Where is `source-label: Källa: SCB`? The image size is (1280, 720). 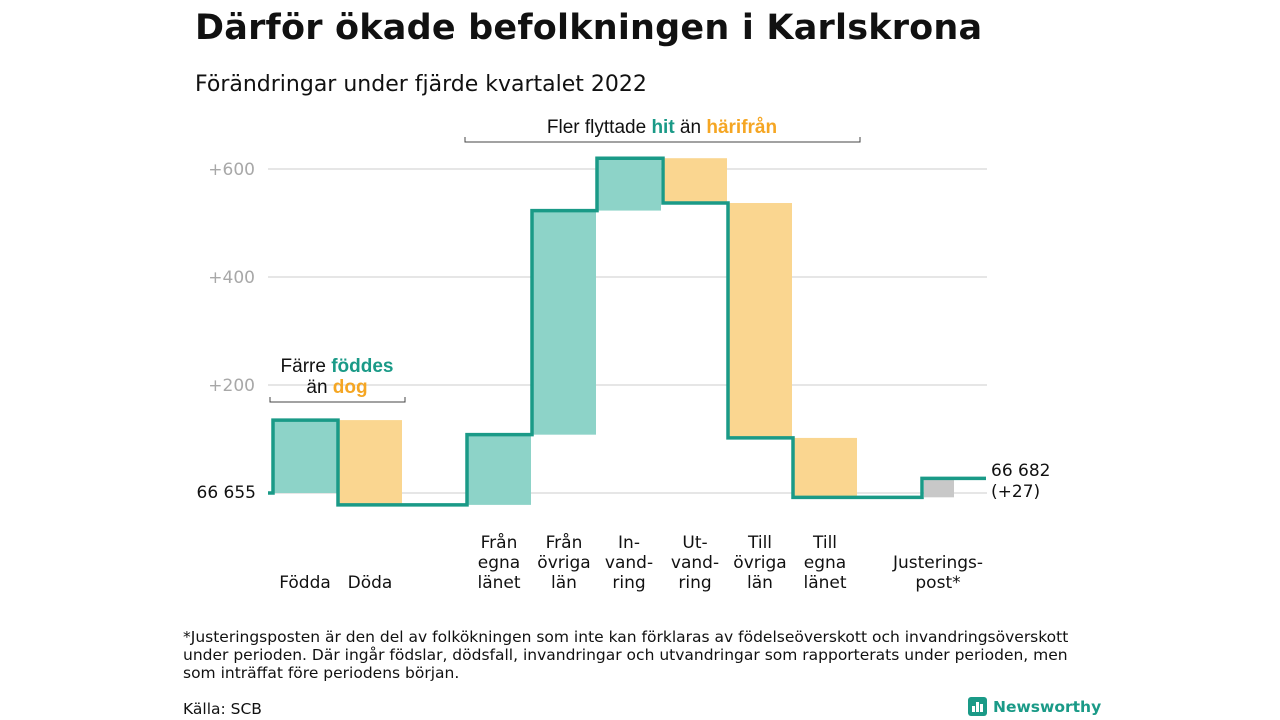
source-label: Källa: SCB is located at coordinates (222, 709).